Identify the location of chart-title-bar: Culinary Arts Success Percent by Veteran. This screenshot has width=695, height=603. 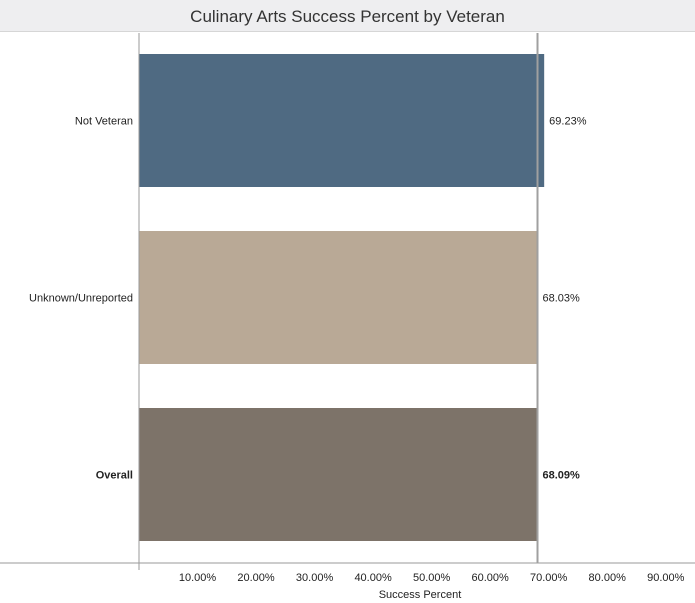
(347, 16).